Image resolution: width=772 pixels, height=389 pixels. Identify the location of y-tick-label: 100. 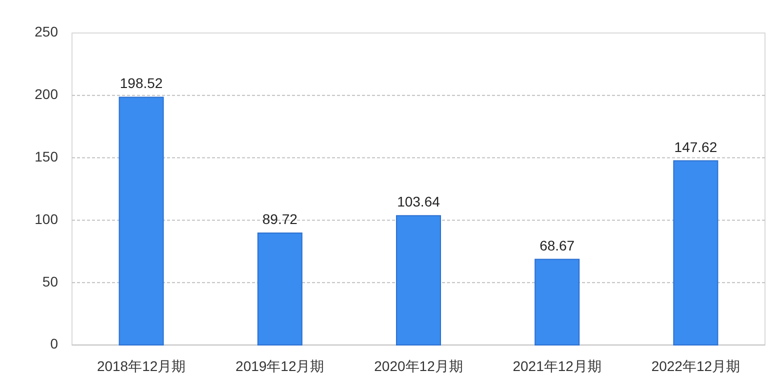
(46, 218).